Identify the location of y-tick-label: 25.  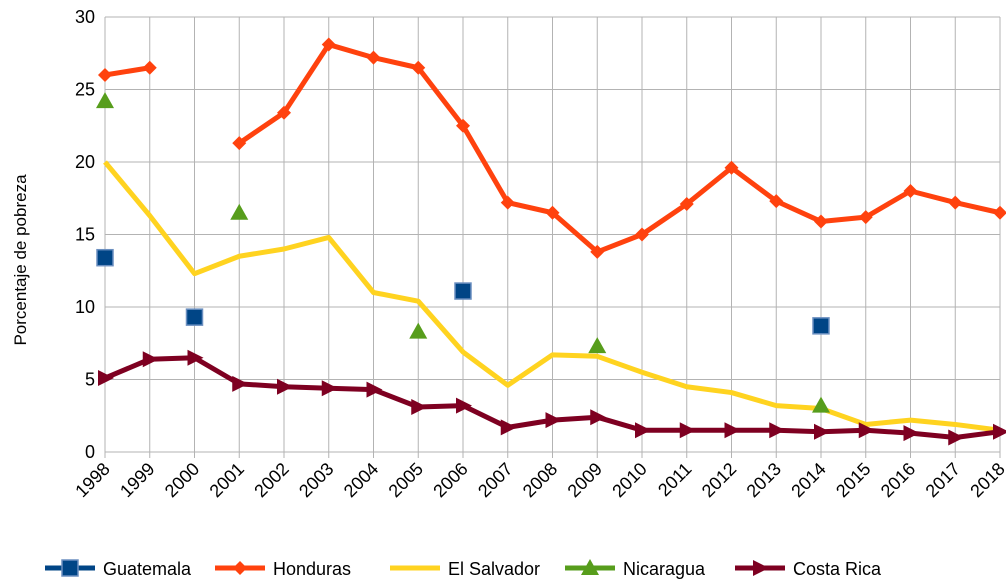
(85, 90).